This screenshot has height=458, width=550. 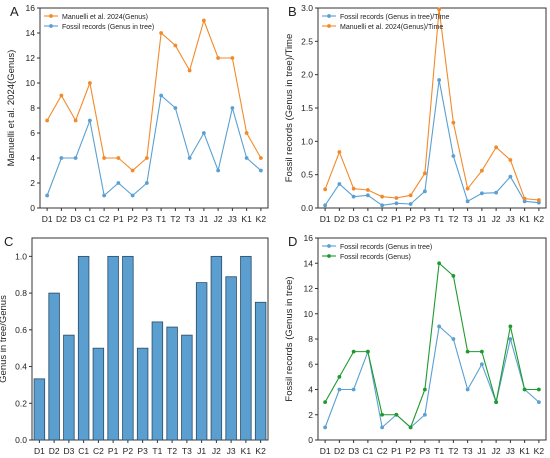 I want to click on x-tick-label: D3, so click(x=68, y=451).